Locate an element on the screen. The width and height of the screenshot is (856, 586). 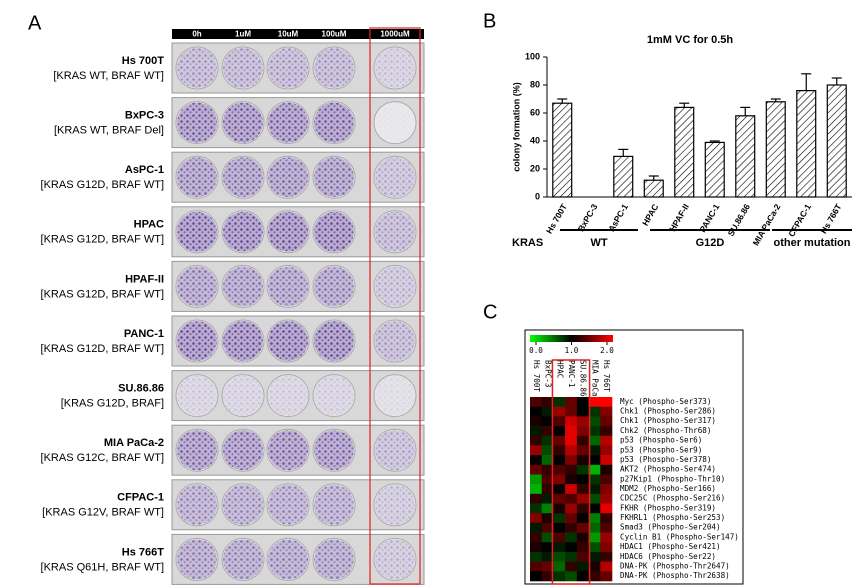
cell-line-name: Hs 766T is located at coordinates (143, 552).